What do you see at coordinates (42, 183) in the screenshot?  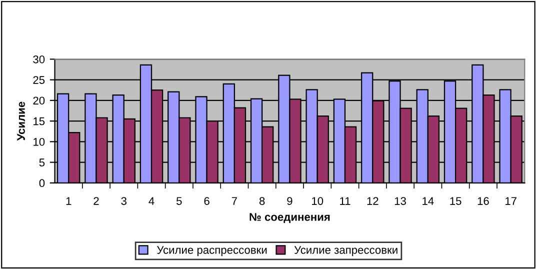 I see `y-tick-label: 0` at bounding box center [42, 183].